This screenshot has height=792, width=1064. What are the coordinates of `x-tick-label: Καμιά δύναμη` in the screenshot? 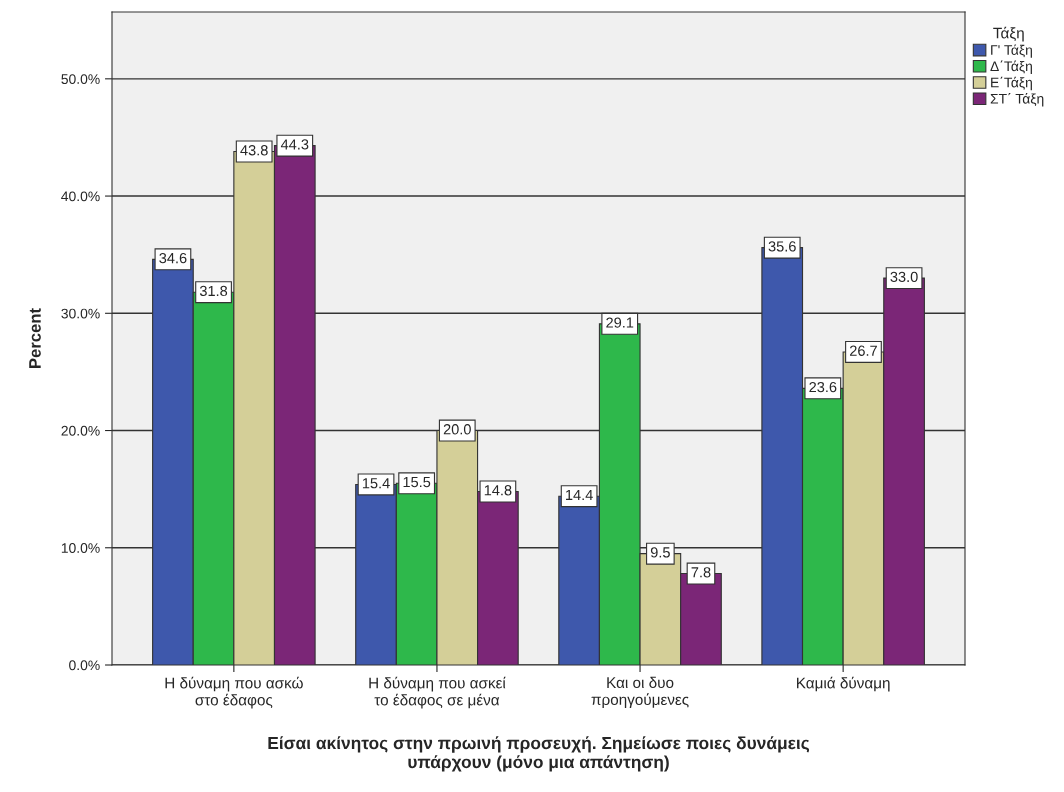 It's located at (843, 684).